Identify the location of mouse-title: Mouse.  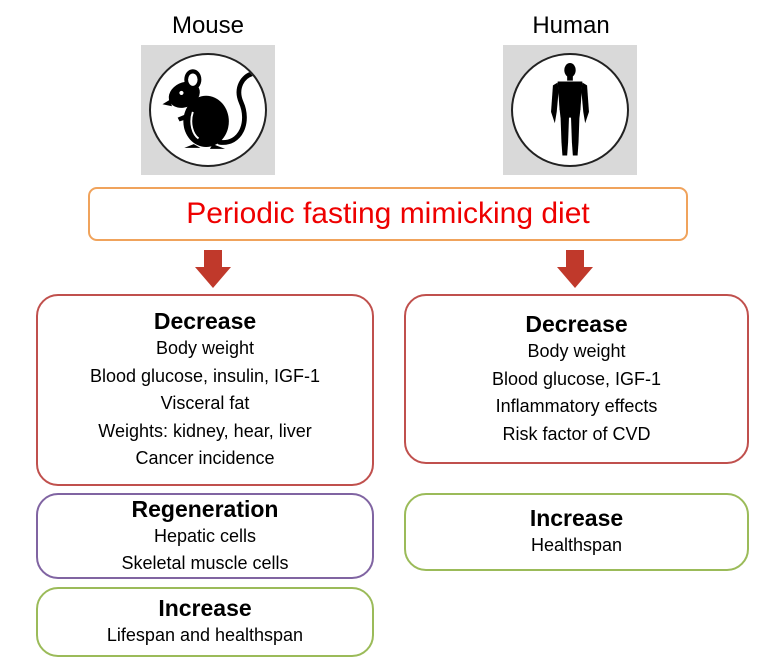
(208, 25).